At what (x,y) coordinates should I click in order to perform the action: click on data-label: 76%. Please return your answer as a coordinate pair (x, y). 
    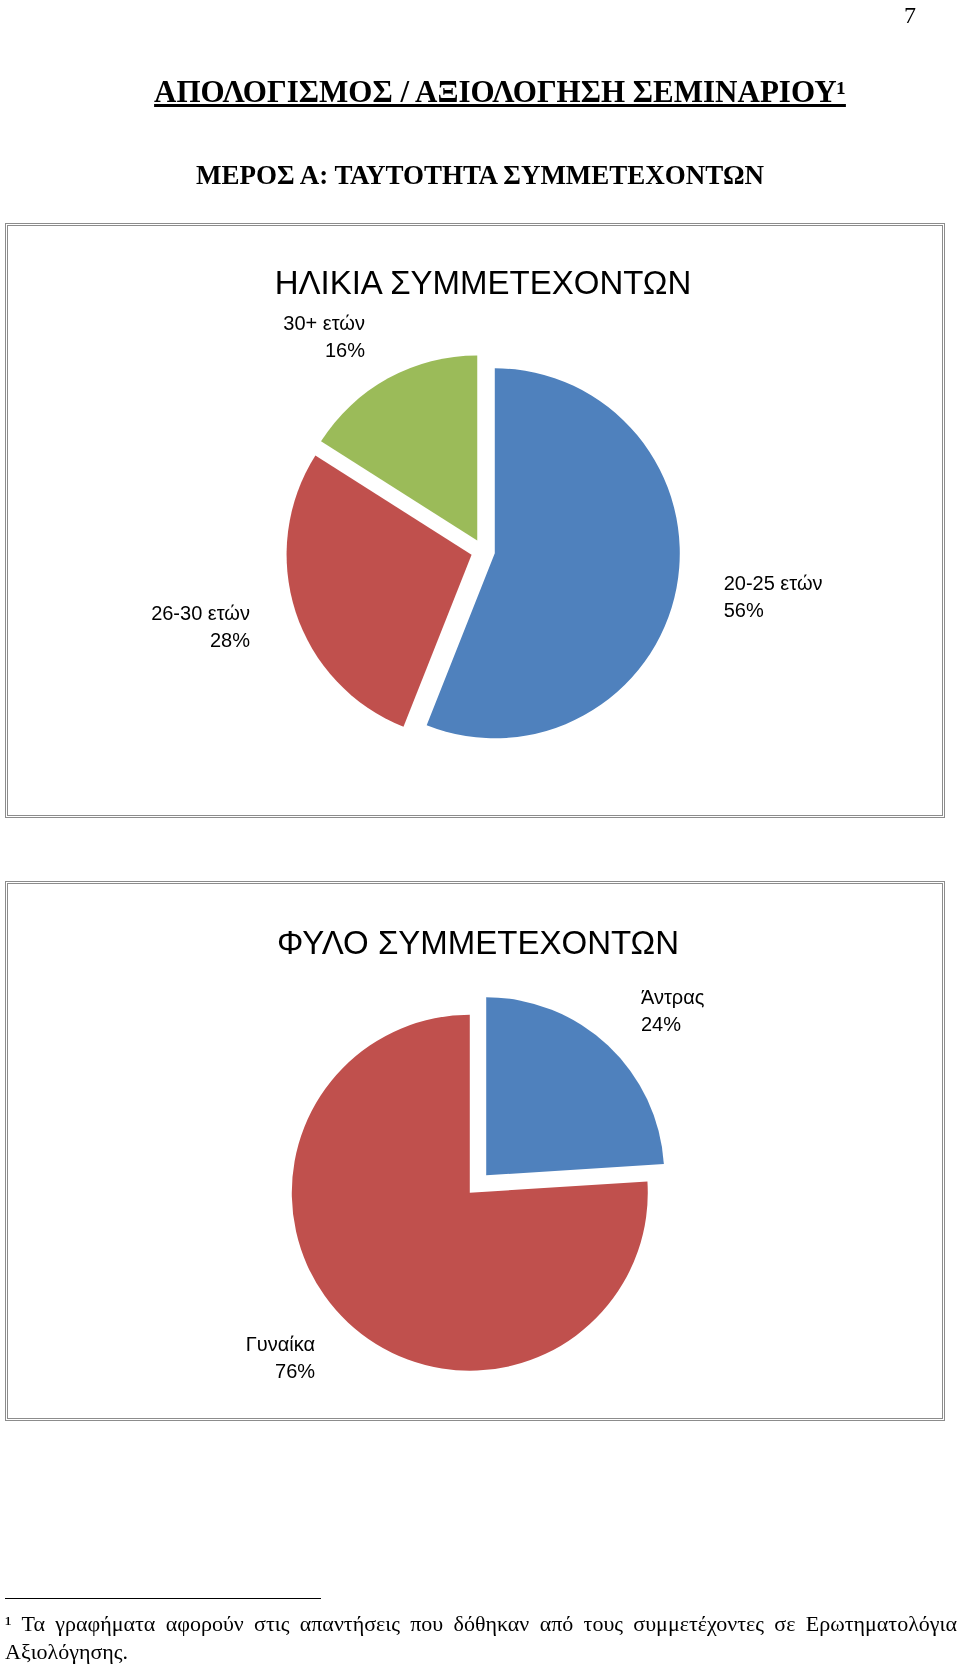
    Looking at the image, I should click on (295, 1370).